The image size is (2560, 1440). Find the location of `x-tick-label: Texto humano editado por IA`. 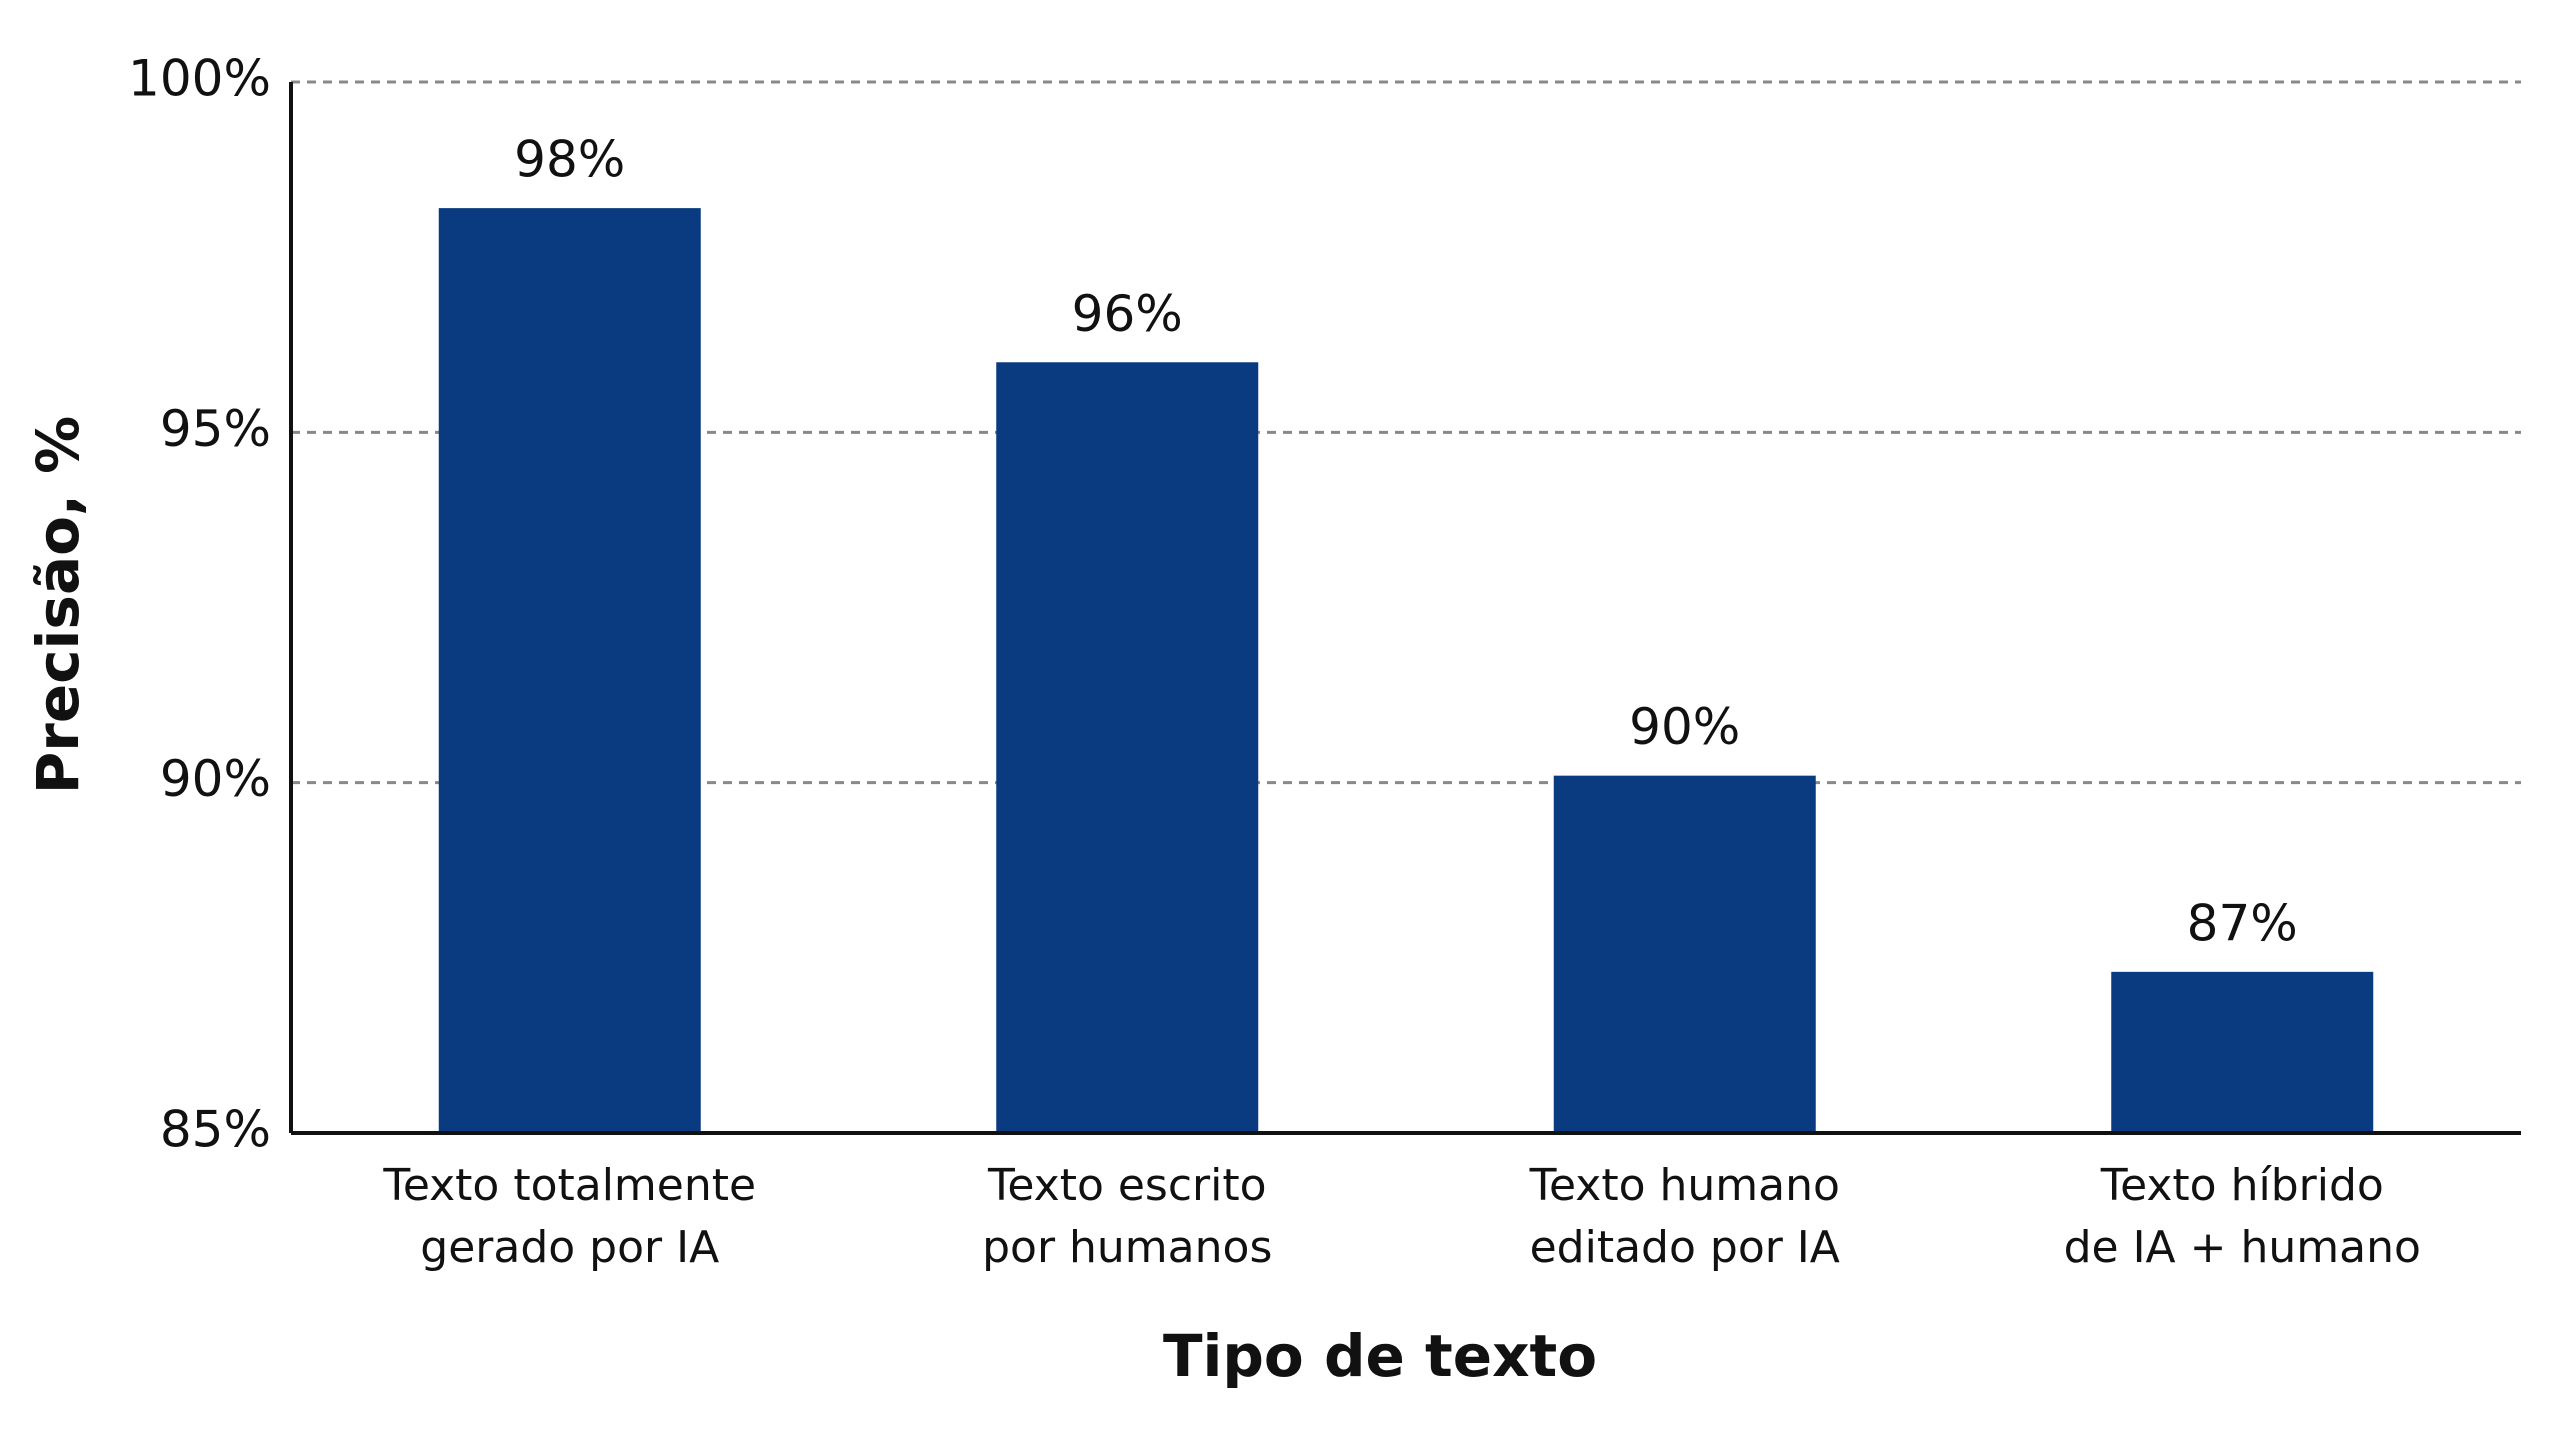

x-tick-label: Texto humano editado por IA is located at coordinates (1684, 1216).